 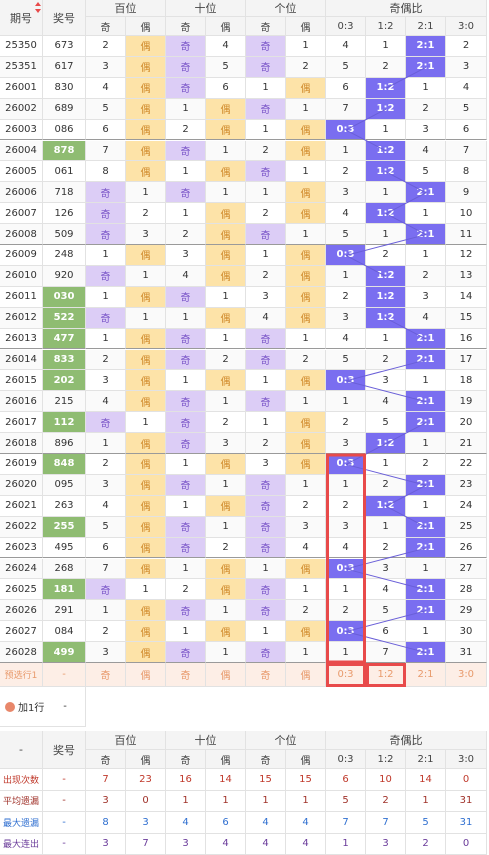 What do you see at coordinates (406, 8) in the screenshot?
I see `group-header: 奇偶比` at bounding box center [406, 8].